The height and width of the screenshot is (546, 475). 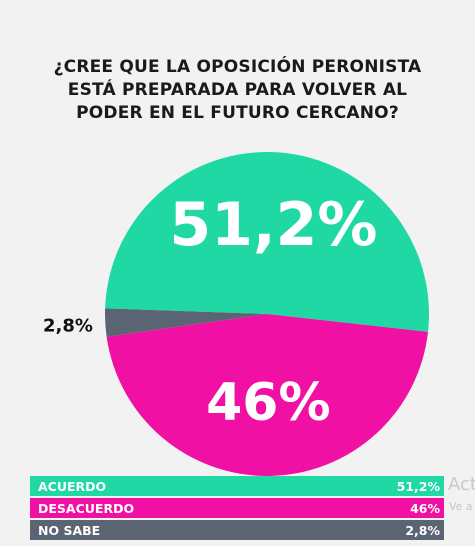 What do you see at coordinates (461, 484) in the screenshot?
I see `activation-watermark: Act` at bounding box center [461, 484].